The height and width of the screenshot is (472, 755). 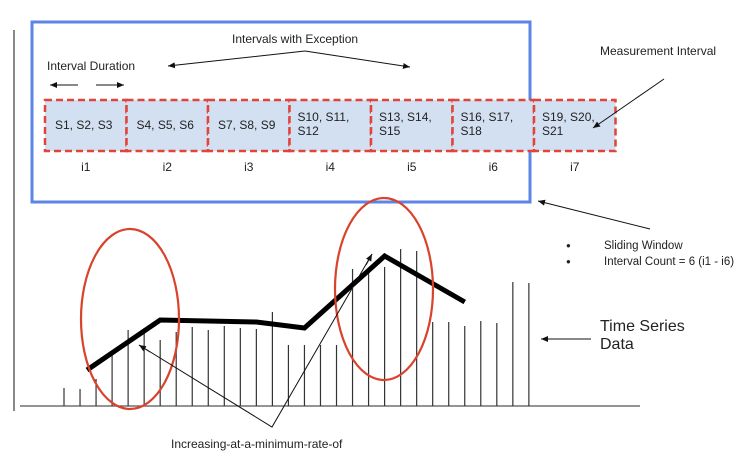 I want to click on interval-cell-i1, so click(x=85, y=125).